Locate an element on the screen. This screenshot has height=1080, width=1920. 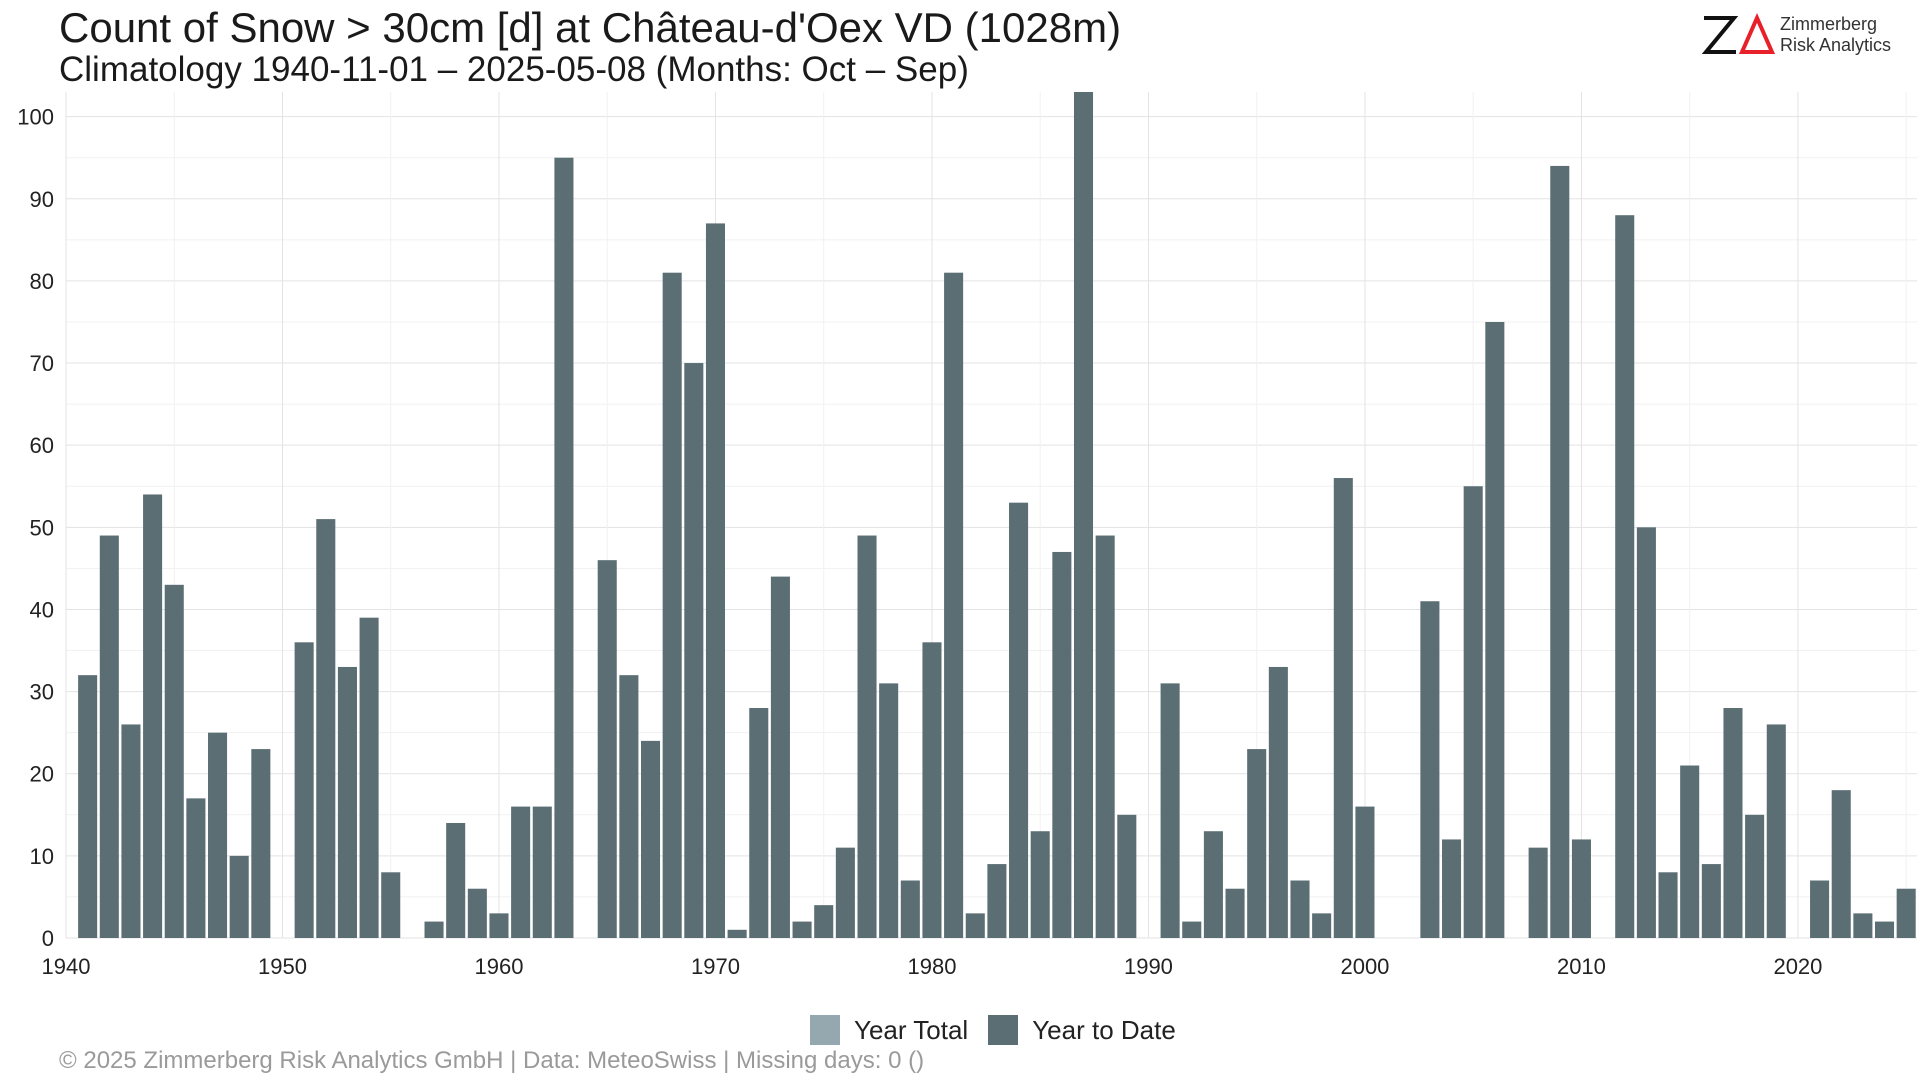
logo-text: Zimmerberg Risk Analytics is located at coordinates (1835, 35).